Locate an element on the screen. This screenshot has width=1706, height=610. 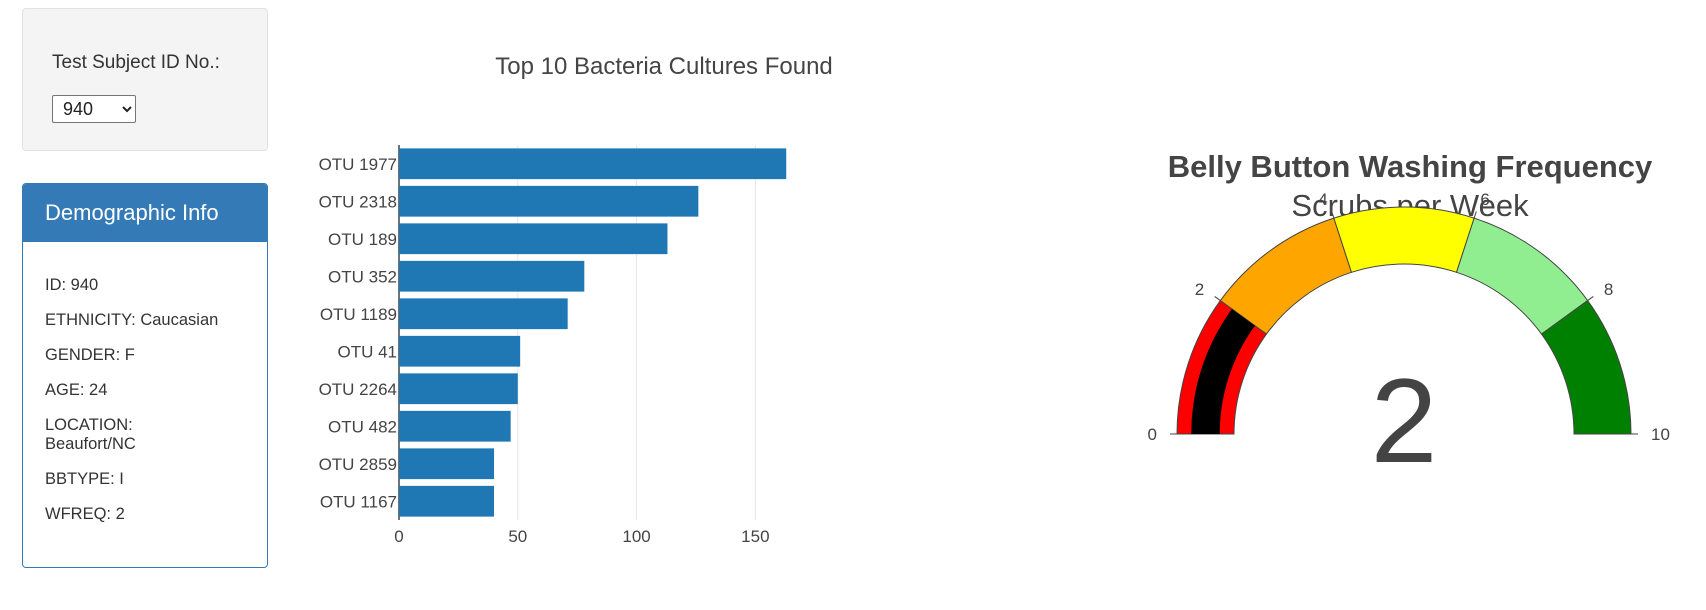
bar-category-label: OTU 482 is located at coordinates (362, 426).